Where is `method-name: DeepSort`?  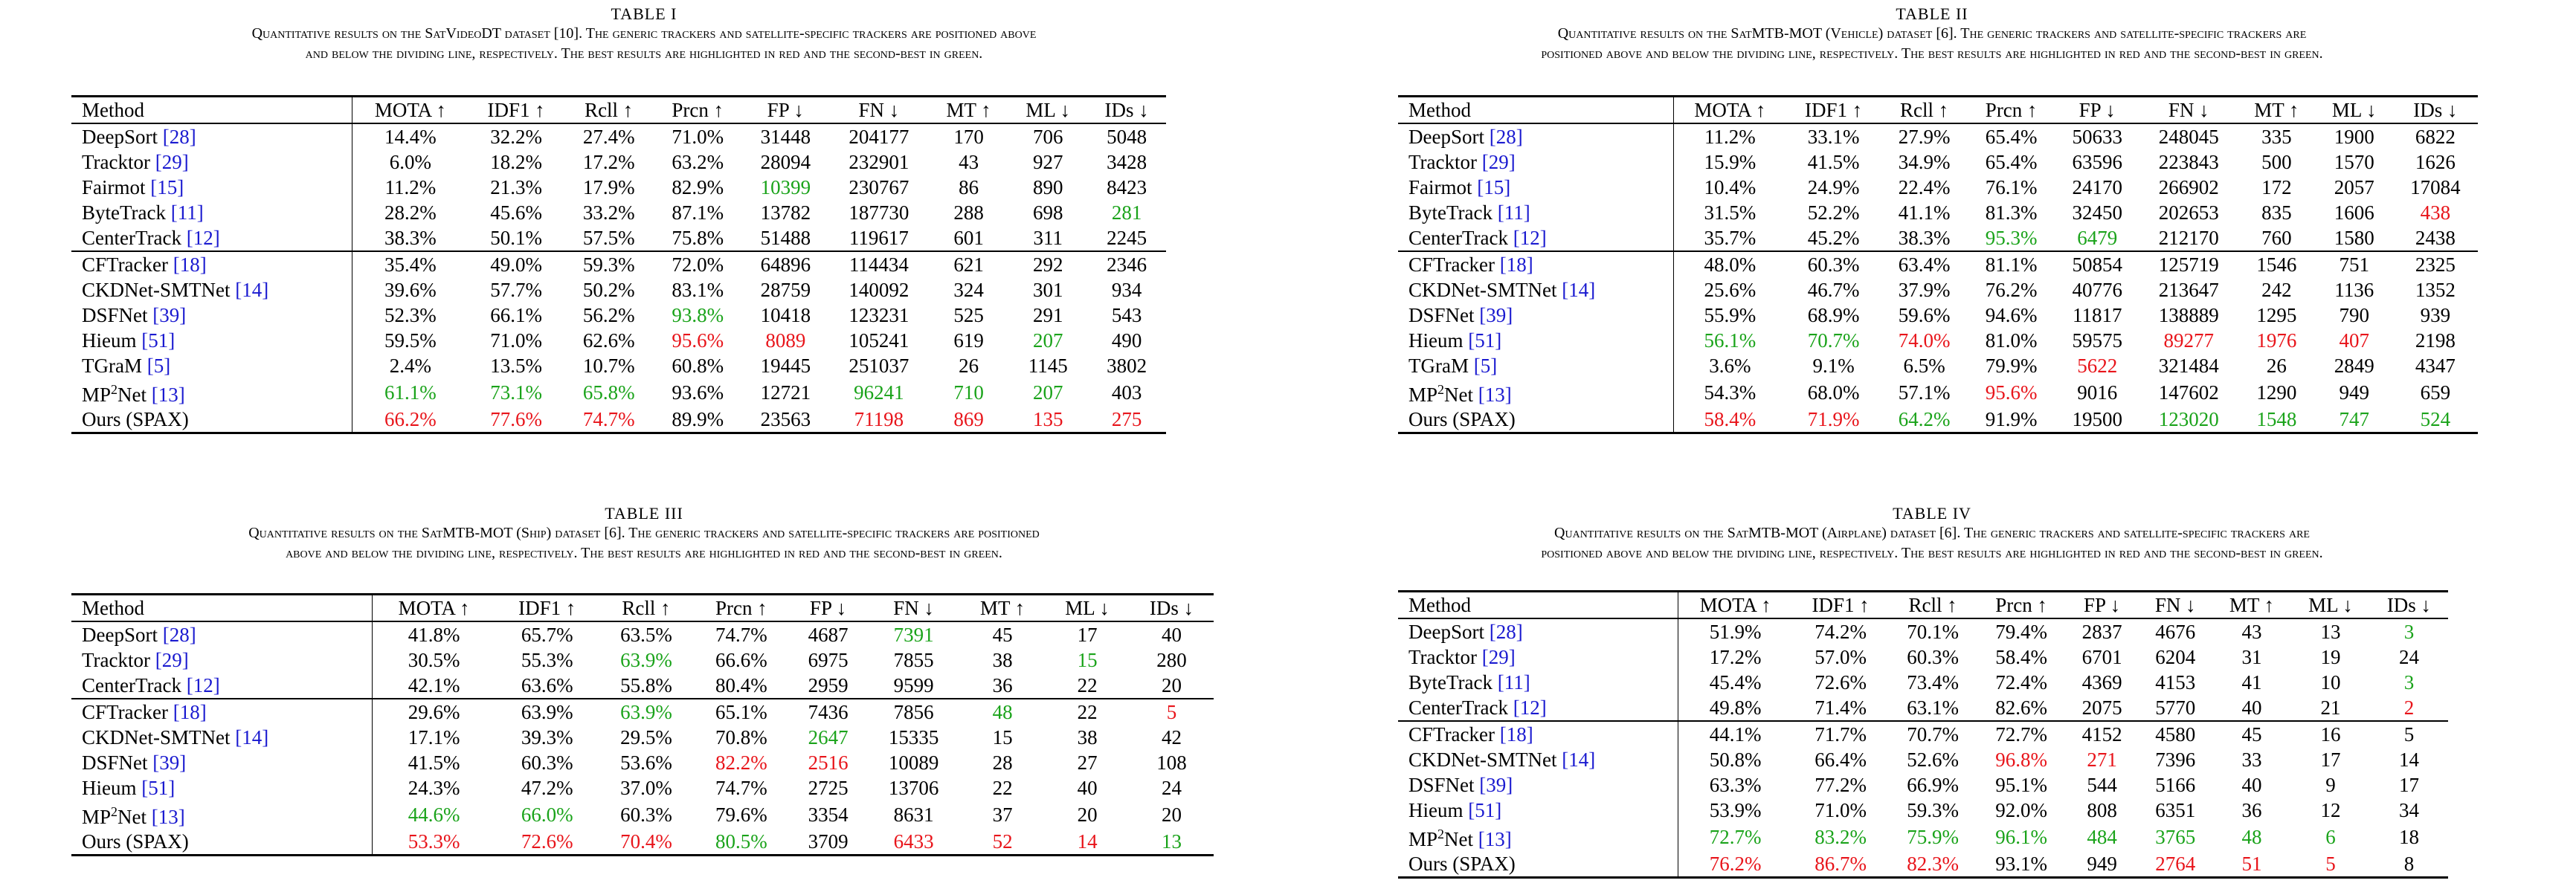
method-name: DeepSort is located at coordinates (1446, 137).